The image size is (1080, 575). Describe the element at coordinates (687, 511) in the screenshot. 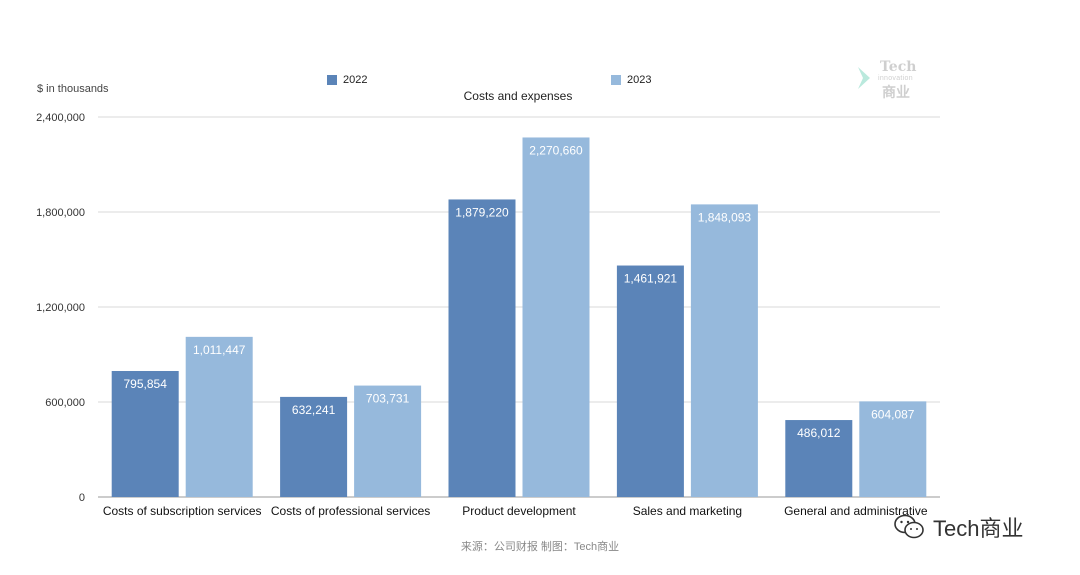

I see `x-category-label: Sales and marketing` at that location.